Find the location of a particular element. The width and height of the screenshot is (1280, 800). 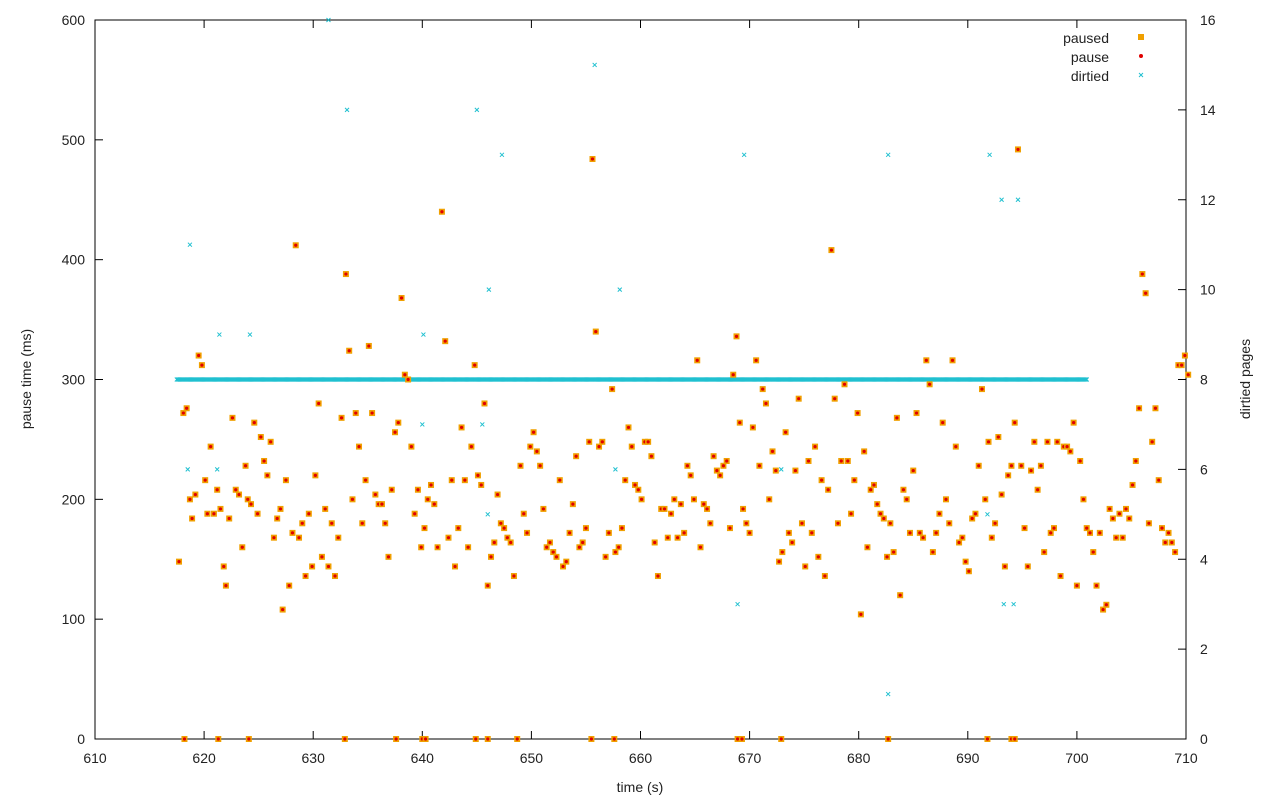

x-tick-label: 710 is located at coordinates (1186, 758).